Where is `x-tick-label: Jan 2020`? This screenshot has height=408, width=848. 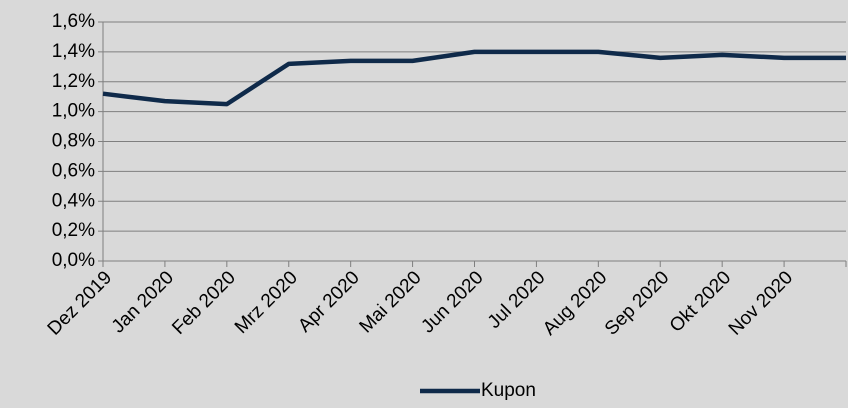 x-tick-label: Jan 2020 is located at coordinates (143, 302).